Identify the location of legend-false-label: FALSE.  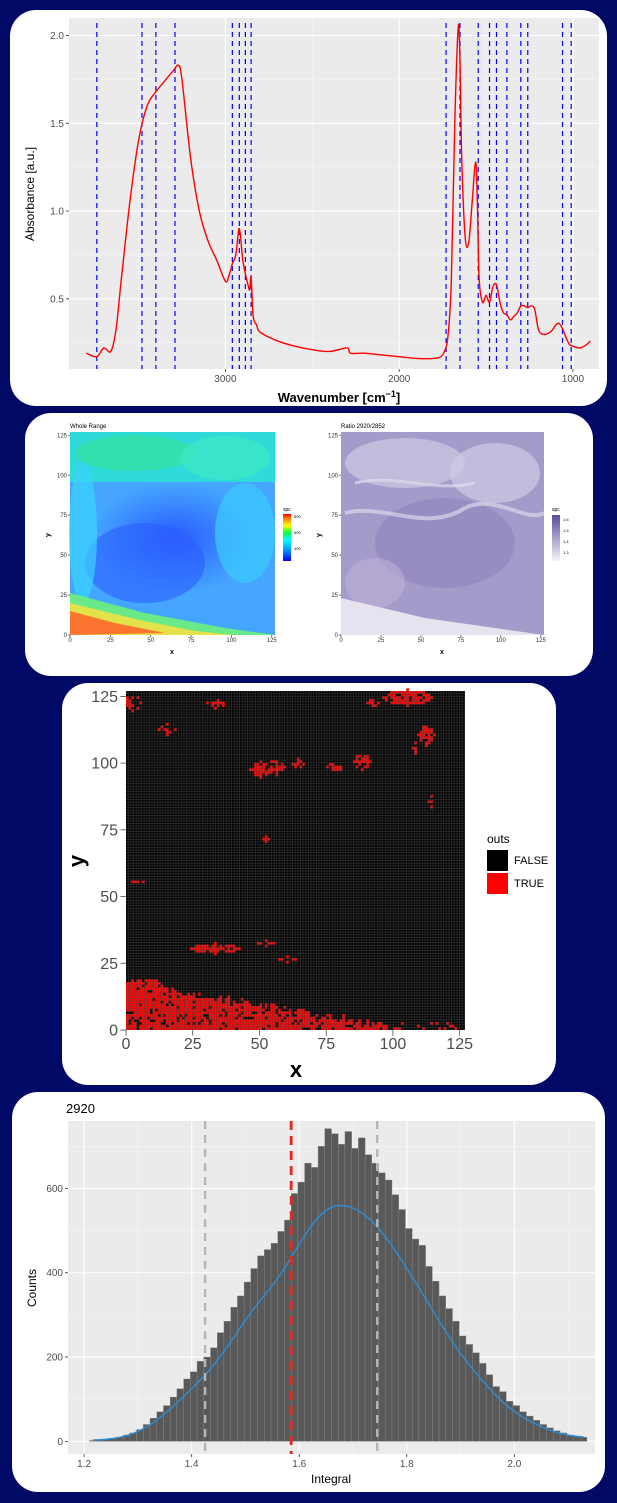
(531, 861).